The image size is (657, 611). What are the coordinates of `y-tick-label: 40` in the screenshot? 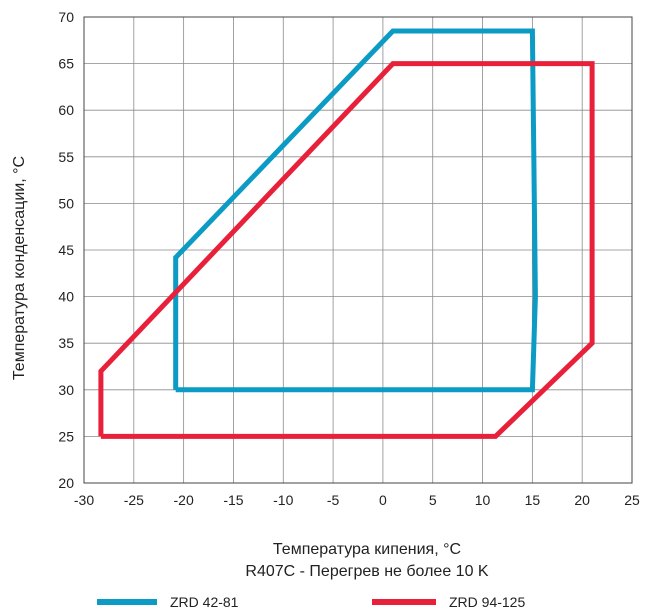 It's located at (66, 297).